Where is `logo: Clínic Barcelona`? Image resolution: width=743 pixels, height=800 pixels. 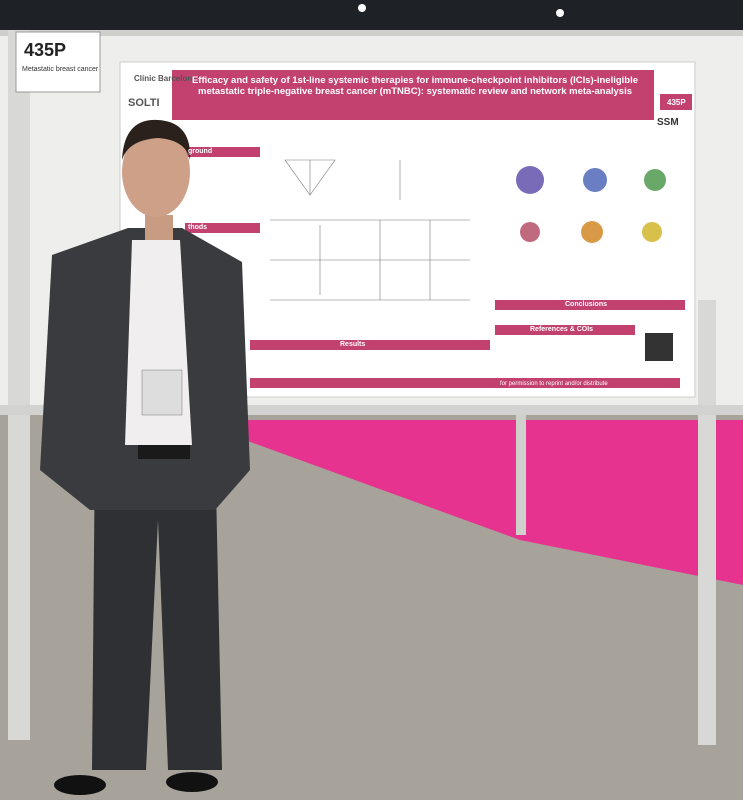 logo: Clínic Barcelona is located at coordinates (165, 78).